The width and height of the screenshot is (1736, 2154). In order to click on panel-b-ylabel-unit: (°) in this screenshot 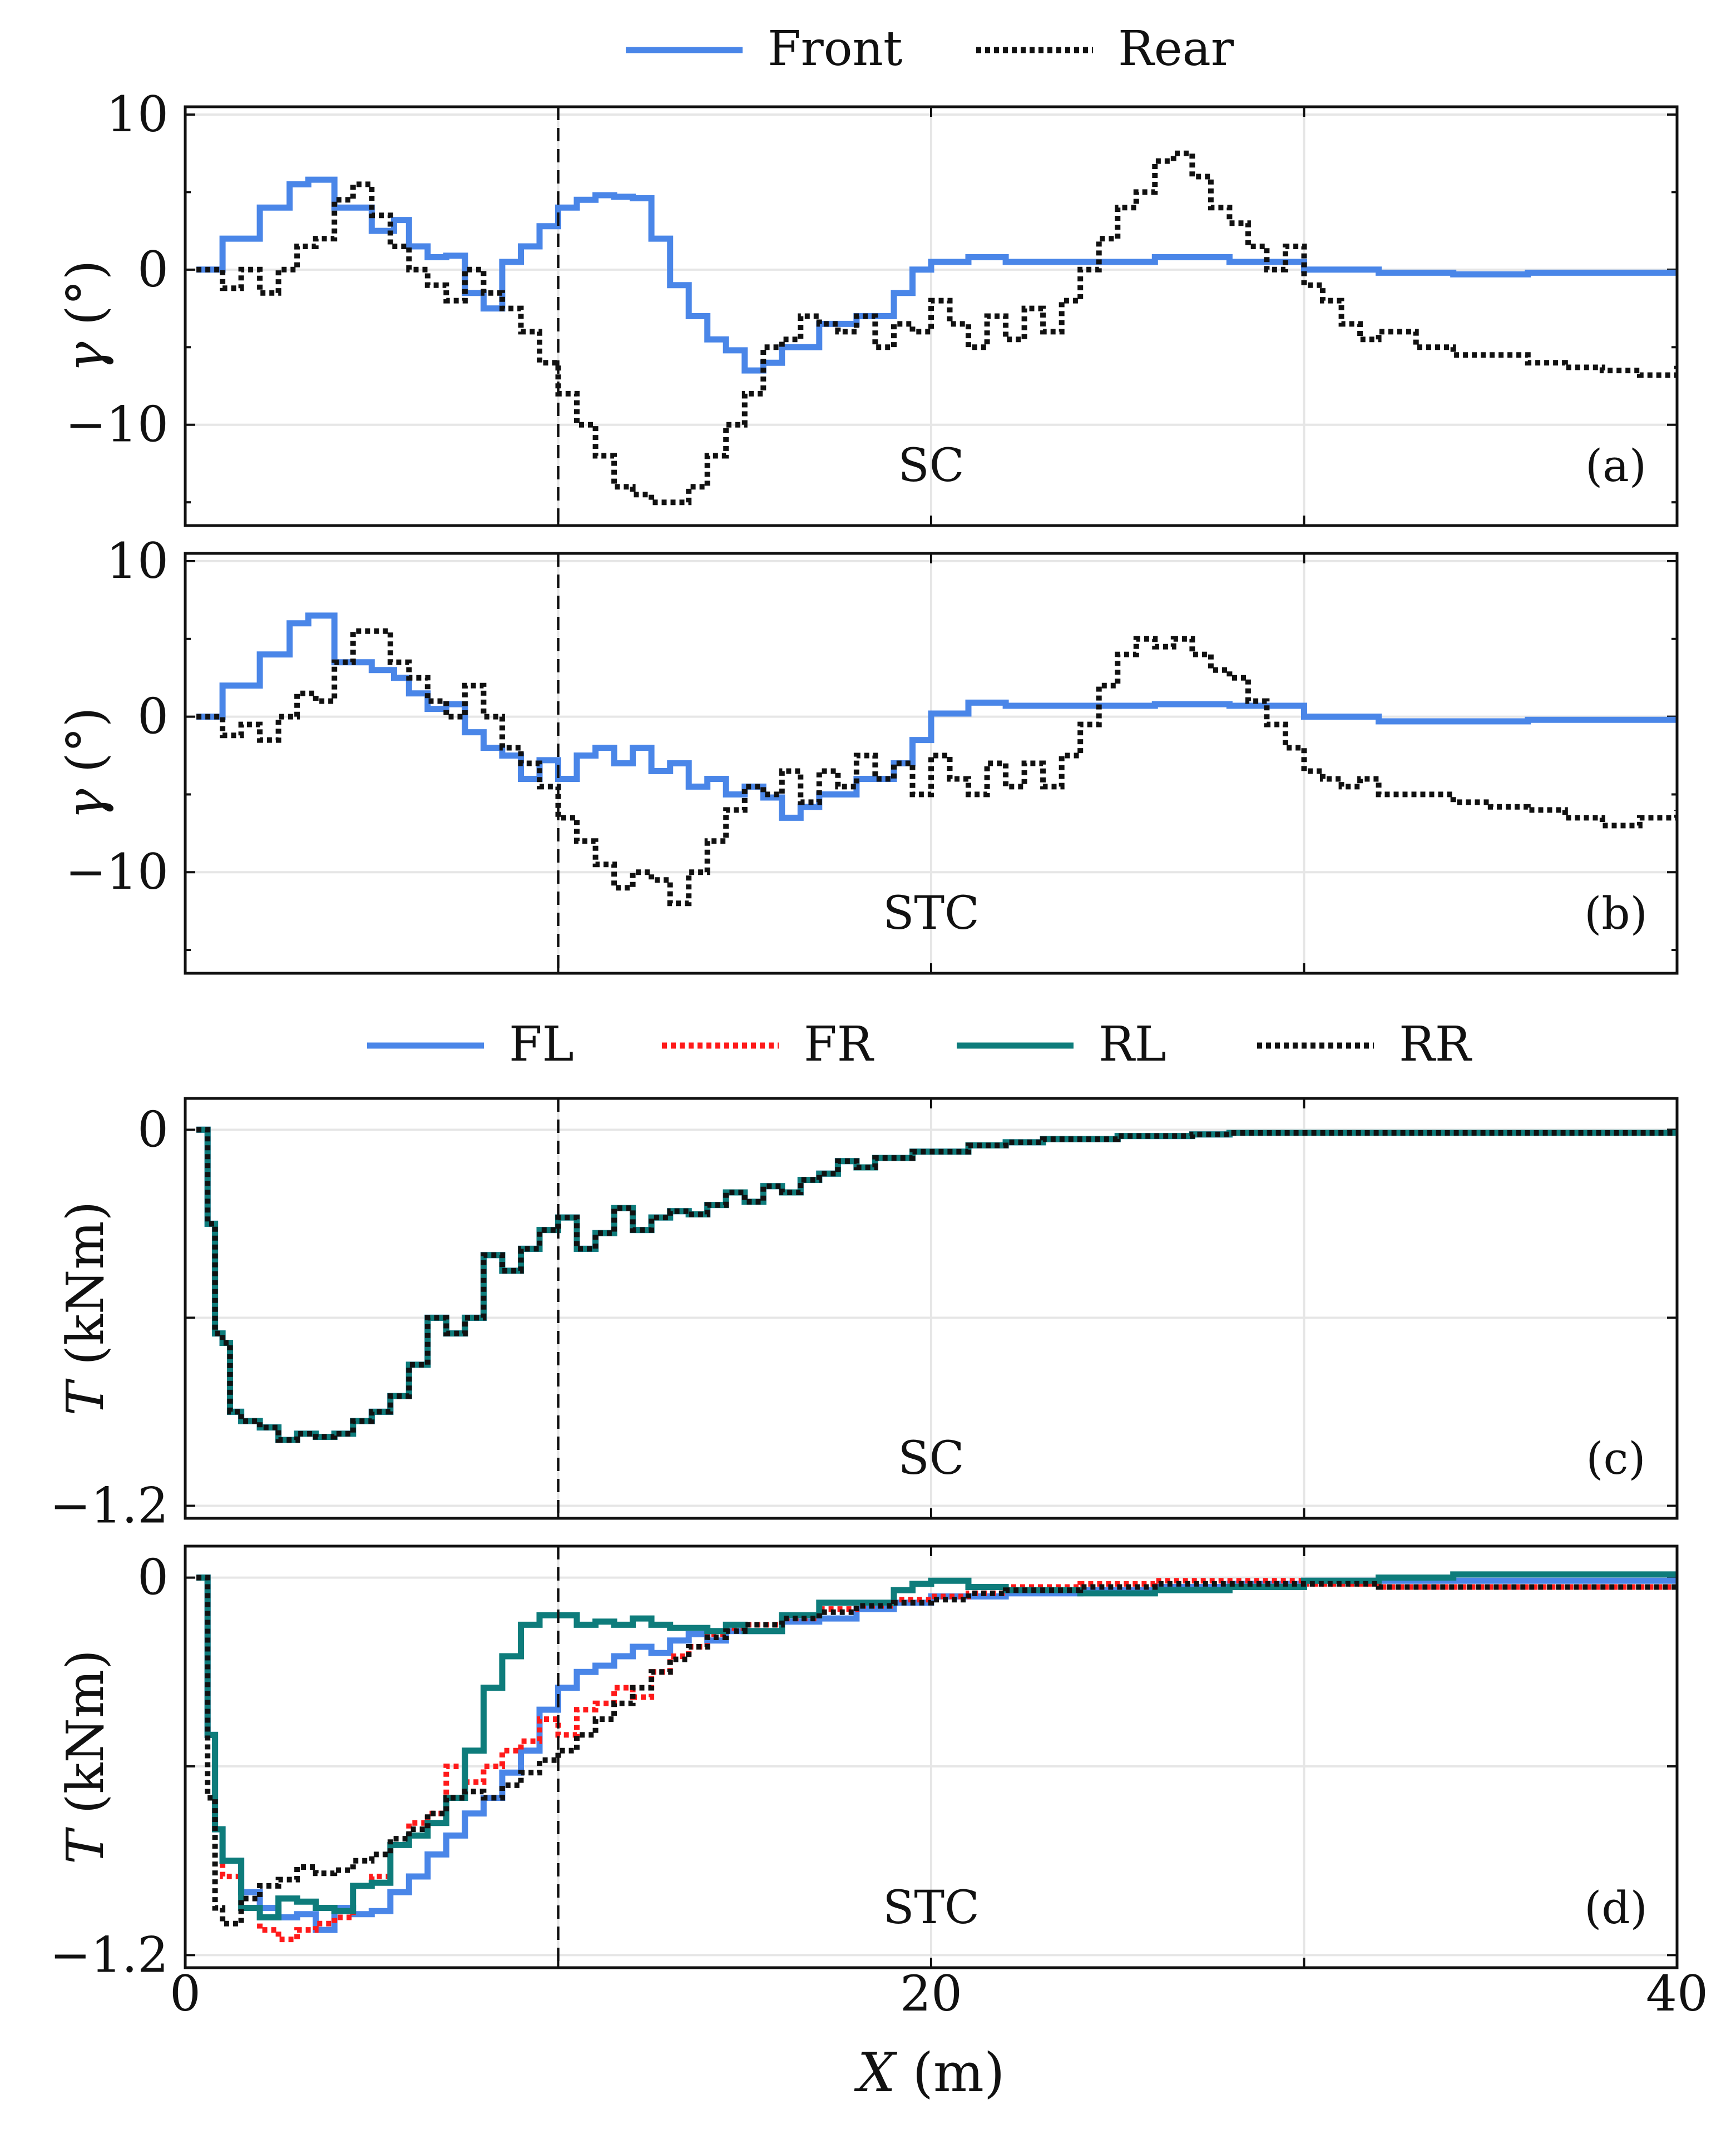, I will do `click(85, 748)`.